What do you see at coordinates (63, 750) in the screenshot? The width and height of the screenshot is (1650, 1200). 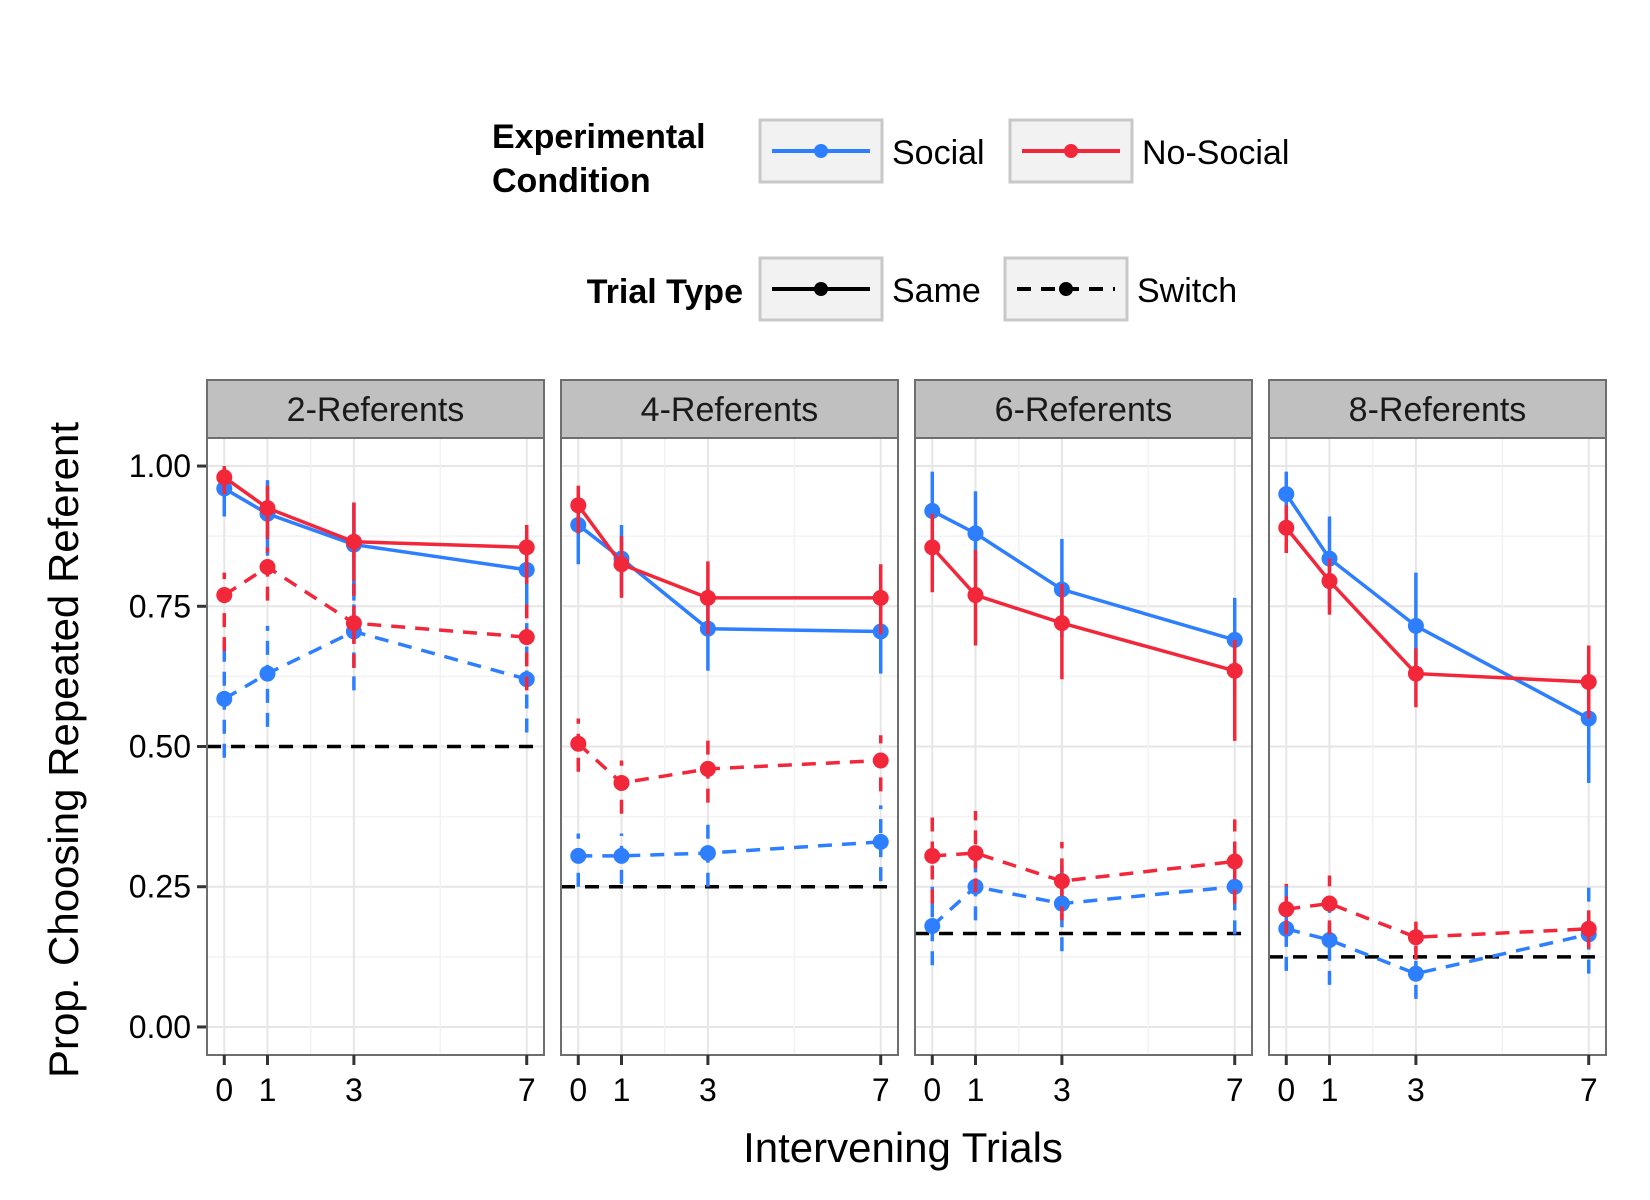 I see `y-axis-title: Prop. Choosing Repeated Referent` at bounding box center [63, 750].